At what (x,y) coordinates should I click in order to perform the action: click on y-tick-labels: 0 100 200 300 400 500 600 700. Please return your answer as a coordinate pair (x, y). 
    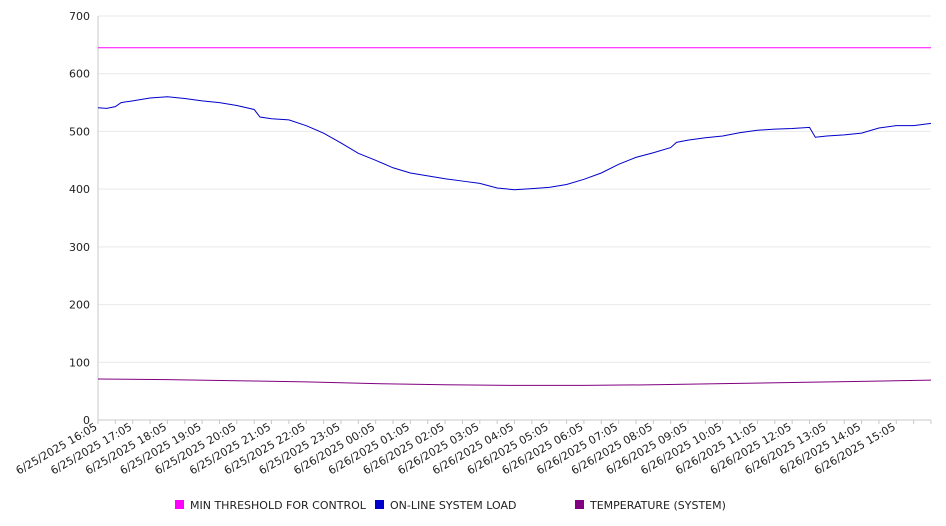
    Looking at the image, I should click on (79, 218).